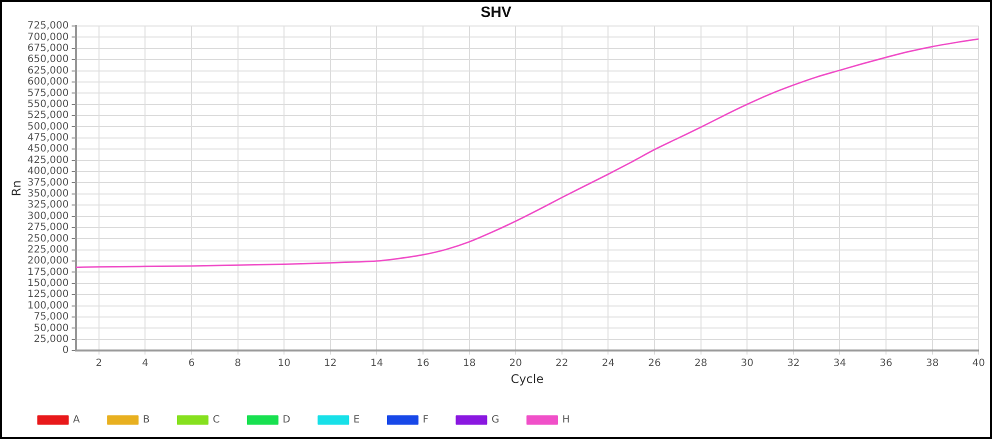 Image resolution: width=992 pixels, height=439 pixels. Describe the element at coordinates (48, 194) in the screenshot. I see `y-tick-label: 350,000` at that location.